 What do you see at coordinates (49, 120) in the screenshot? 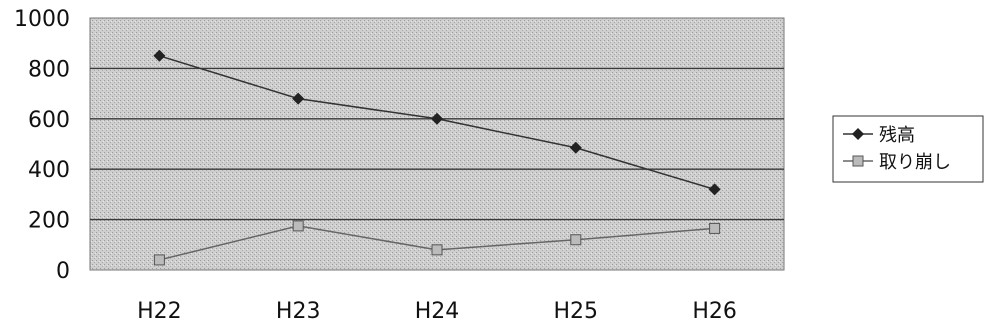
I see `y-tick-label: 600` at bounding box center [49, 120].